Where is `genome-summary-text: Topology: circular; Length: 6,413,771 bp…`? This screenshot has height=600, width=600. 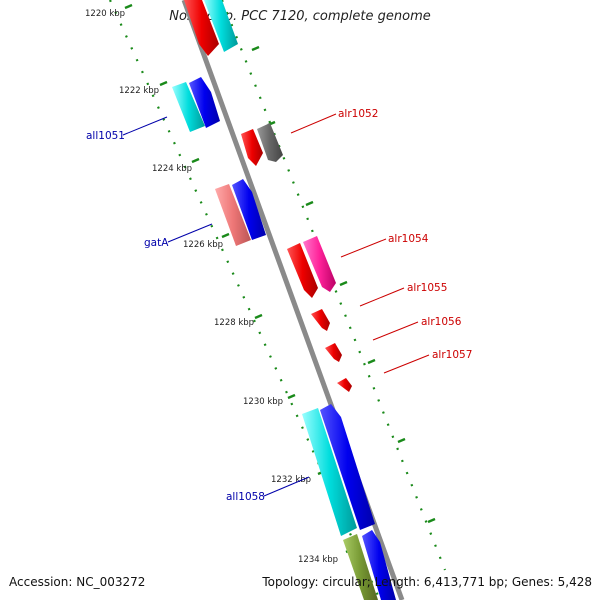
genome-summary-text: Topology: circular; Length: 6,413,771 bp… is located at coordinates (427, 582).